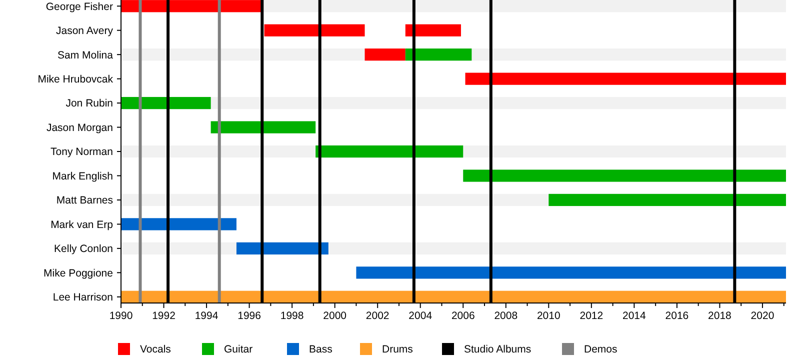 The height and width of the screenshot is (360, 800). What do you see at coordinates (83, 298) in the screenshot?
I see `y-tick-label: Lee Harrison` at bounding box center [83, 298].